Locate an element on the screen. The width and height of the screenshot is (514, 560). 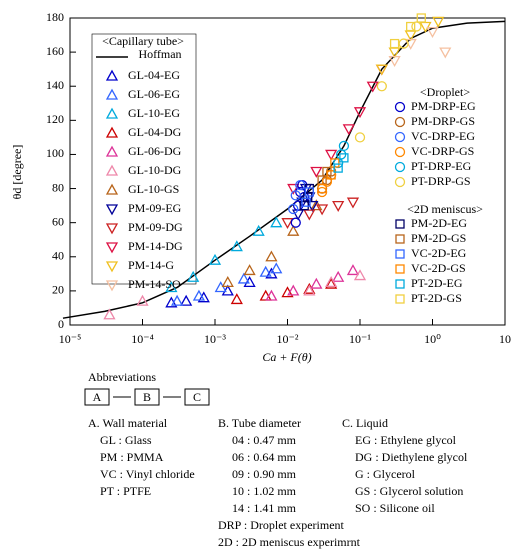
legend-label: PT-DRP-GS is located at coordinates (441, 181).